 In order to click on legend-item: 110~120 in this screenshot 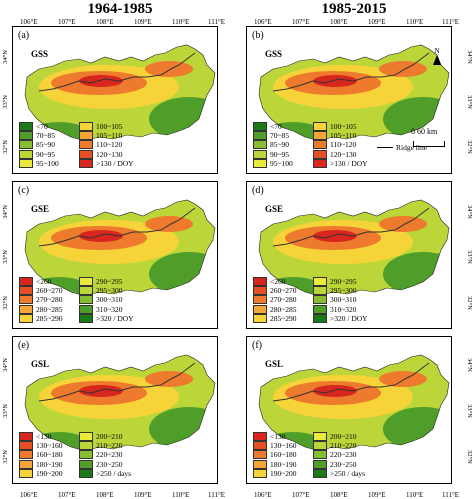, I will do `click(346, 145)`.